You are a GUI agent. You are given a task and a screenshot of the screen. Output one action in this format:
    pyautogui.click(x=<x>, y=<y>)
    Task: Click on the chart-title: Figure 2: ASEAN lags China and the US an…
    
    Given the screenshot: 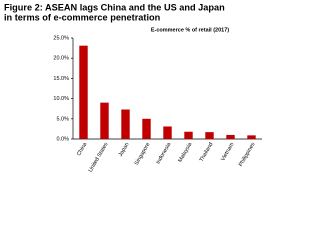 What is the action you would take?
    pyautogui.click(x=114, y=7)
    